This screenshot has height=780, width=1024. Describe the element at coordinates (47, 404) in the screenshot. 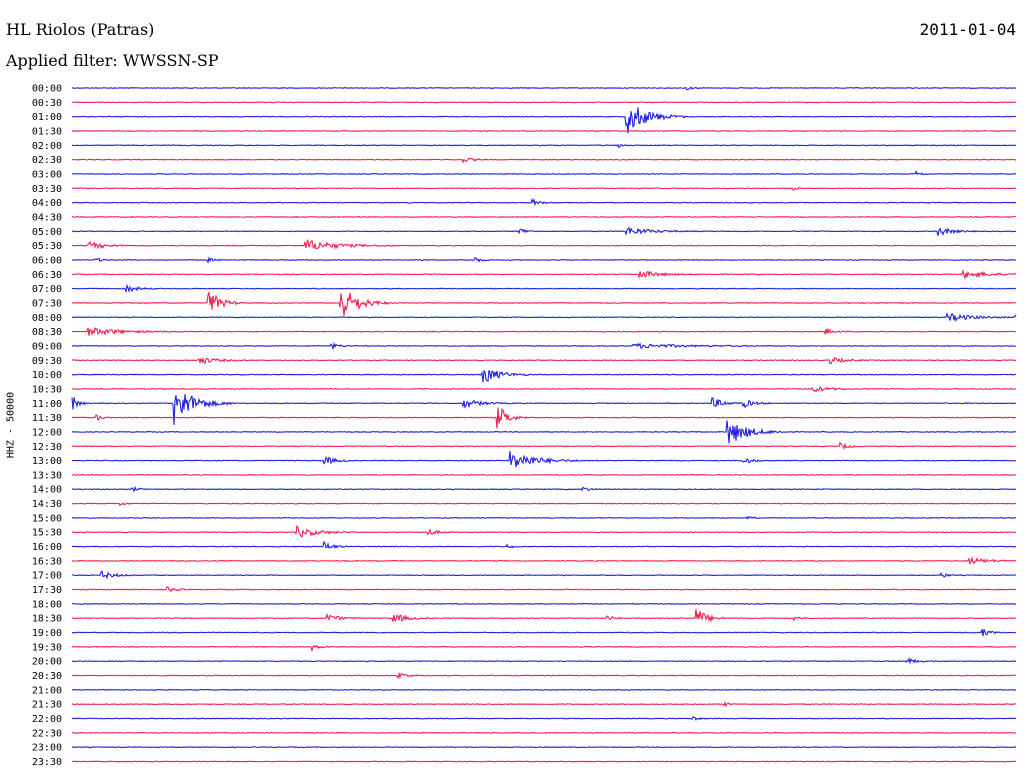

I see `time-tick-label: 11:00` at that location.